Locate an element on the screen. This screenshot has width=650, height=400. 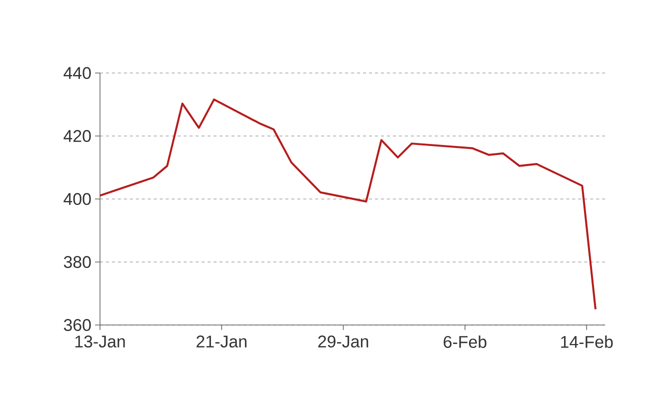
x-tick-label: 13-Jan is located at coordinates (100, 342).